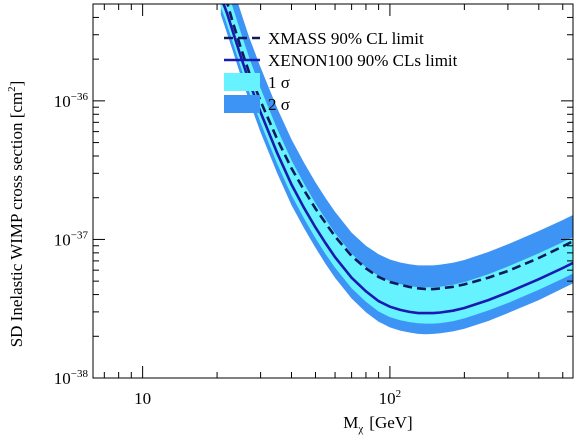 The image size is (579, 439). What do you see at coordinates (377, 424) in the screenshot?
I see `x-axis-label: Mχ [GeV]` at bounding box center [377, 424].